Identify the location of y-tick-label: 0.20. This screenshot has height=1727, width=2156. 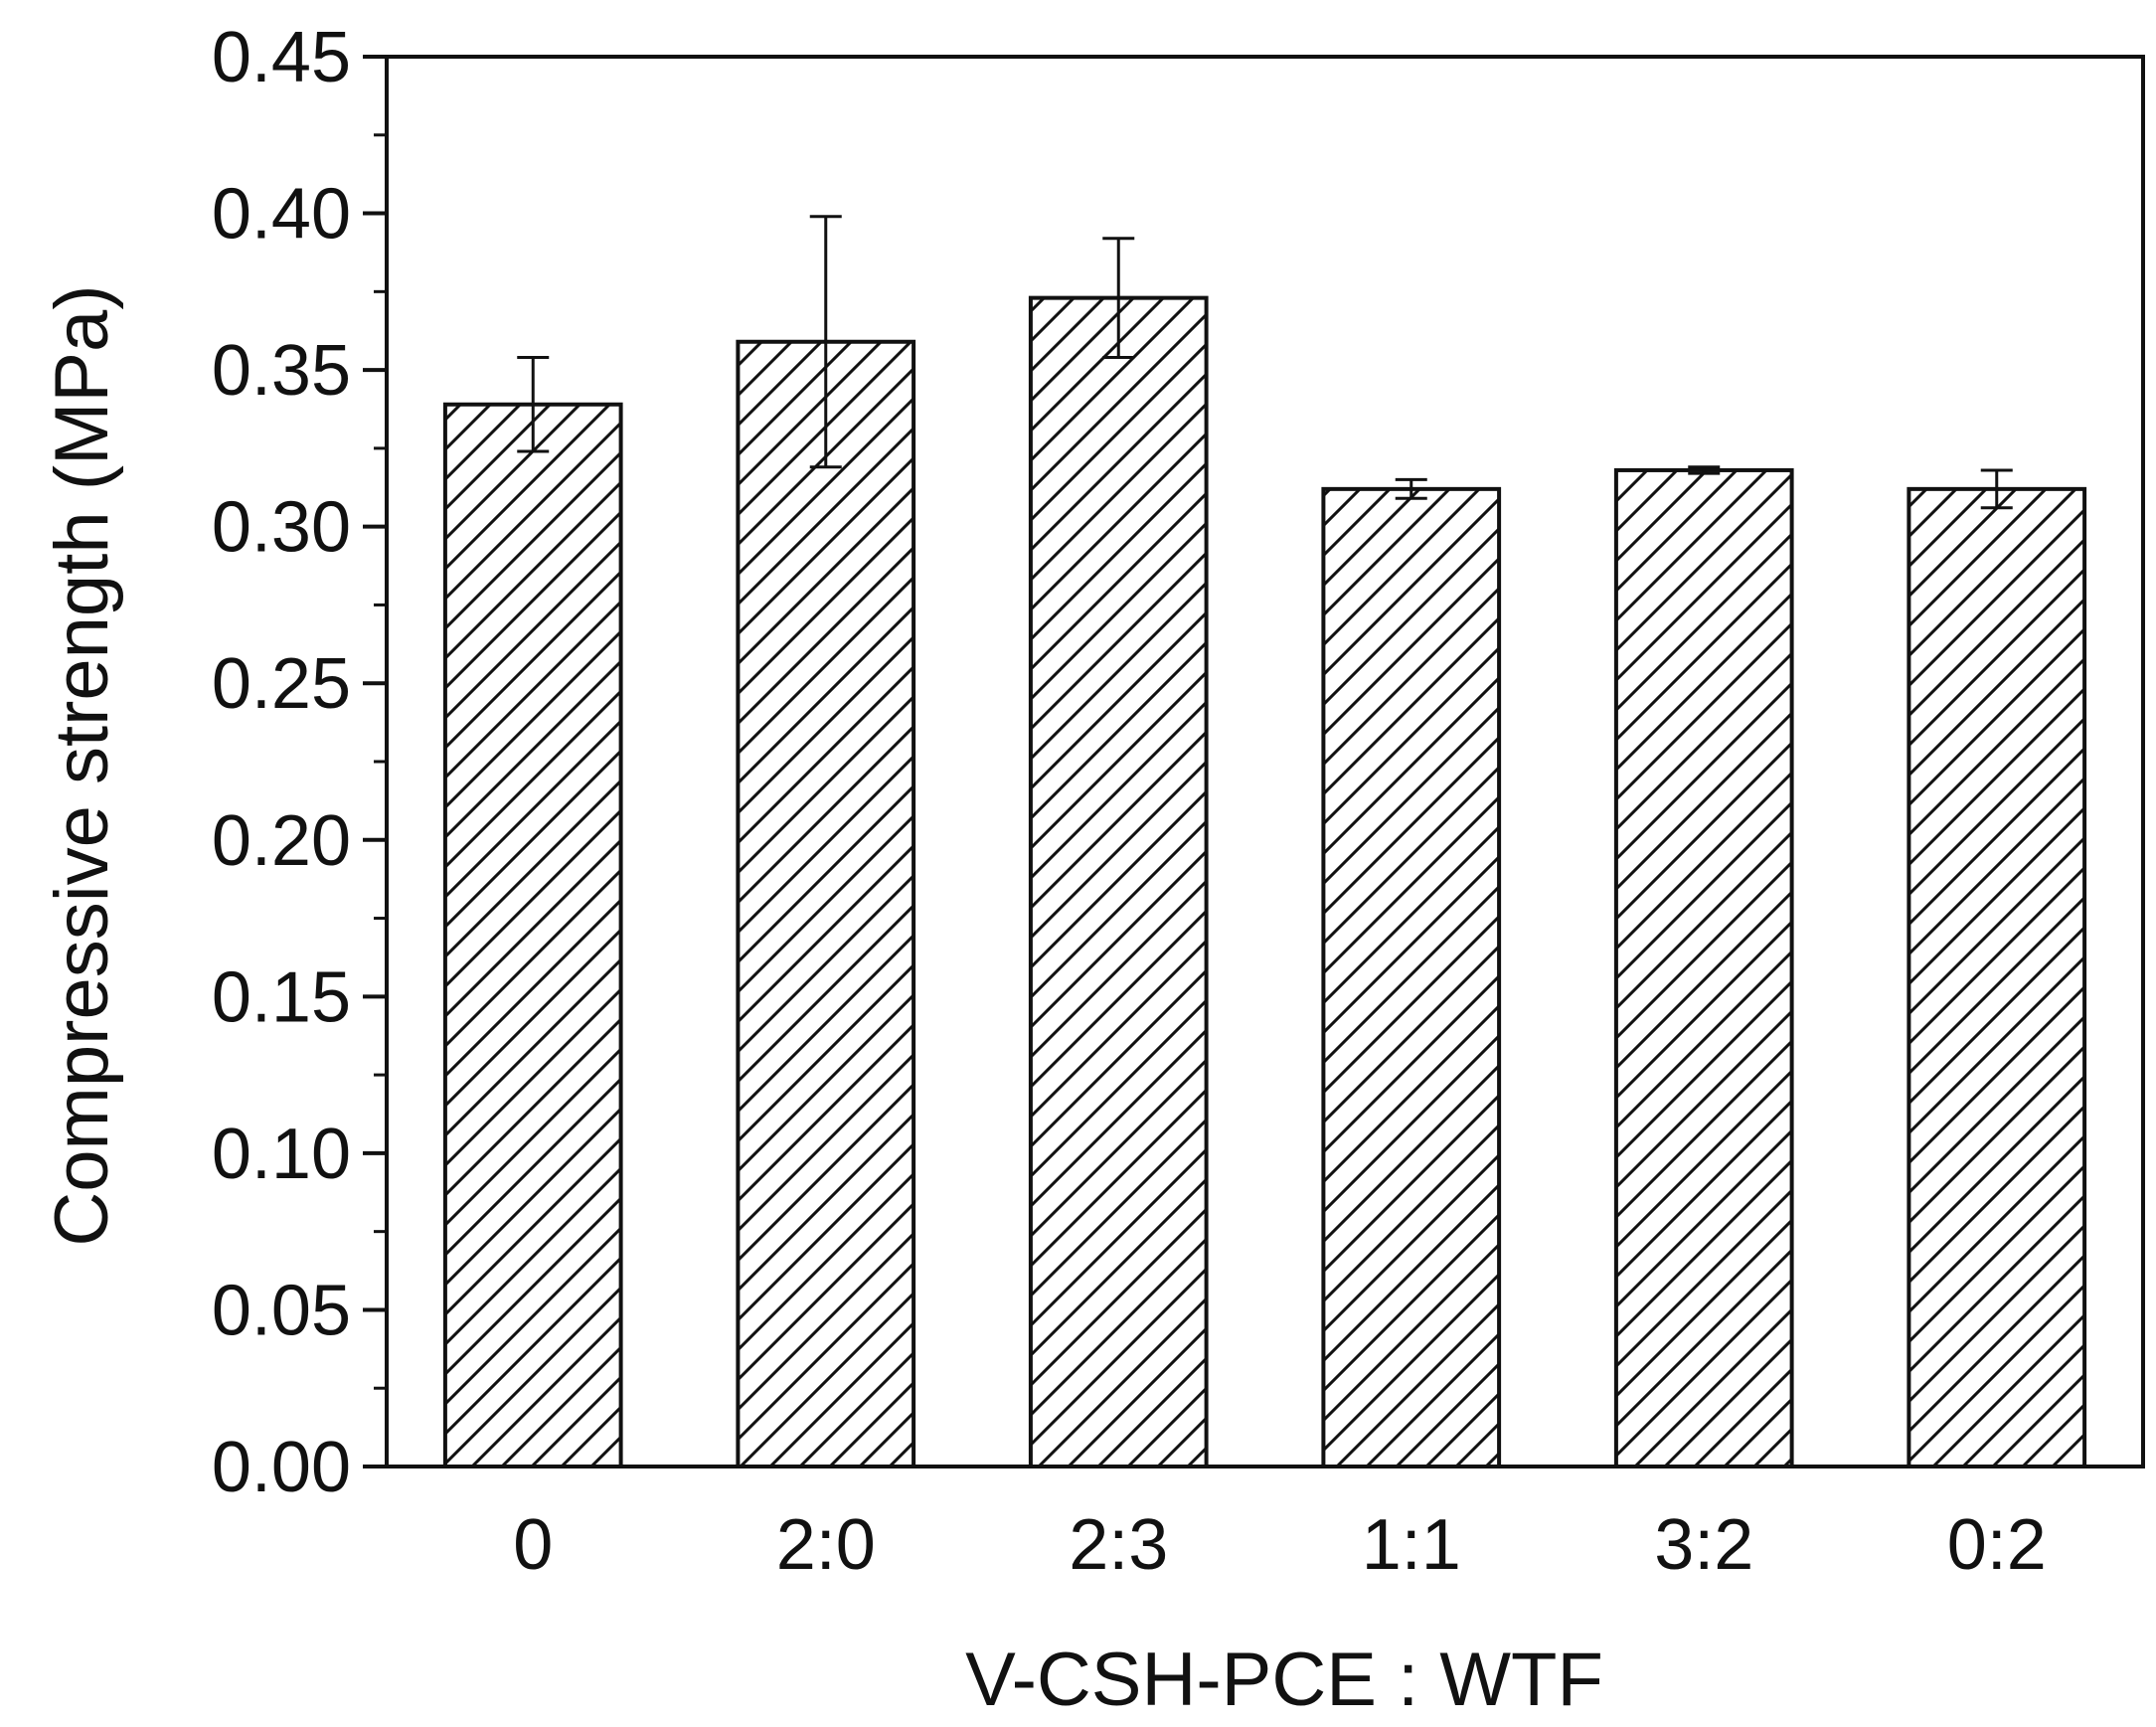
(281, 841).